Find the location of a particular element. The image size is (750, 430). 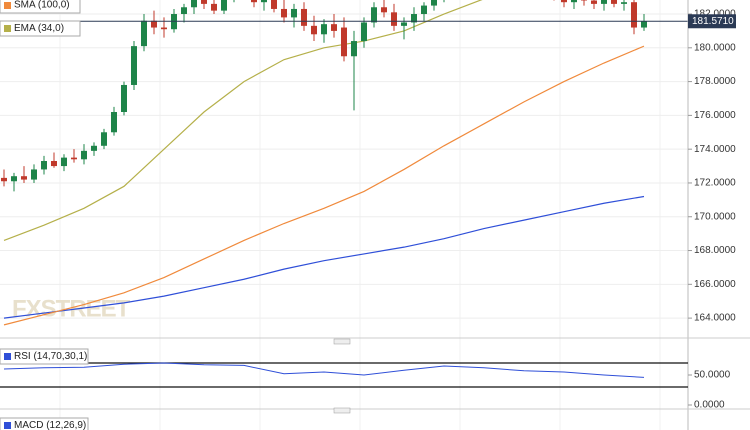

y-tick-label: 176.0000 is located at coordinates (715, 115).